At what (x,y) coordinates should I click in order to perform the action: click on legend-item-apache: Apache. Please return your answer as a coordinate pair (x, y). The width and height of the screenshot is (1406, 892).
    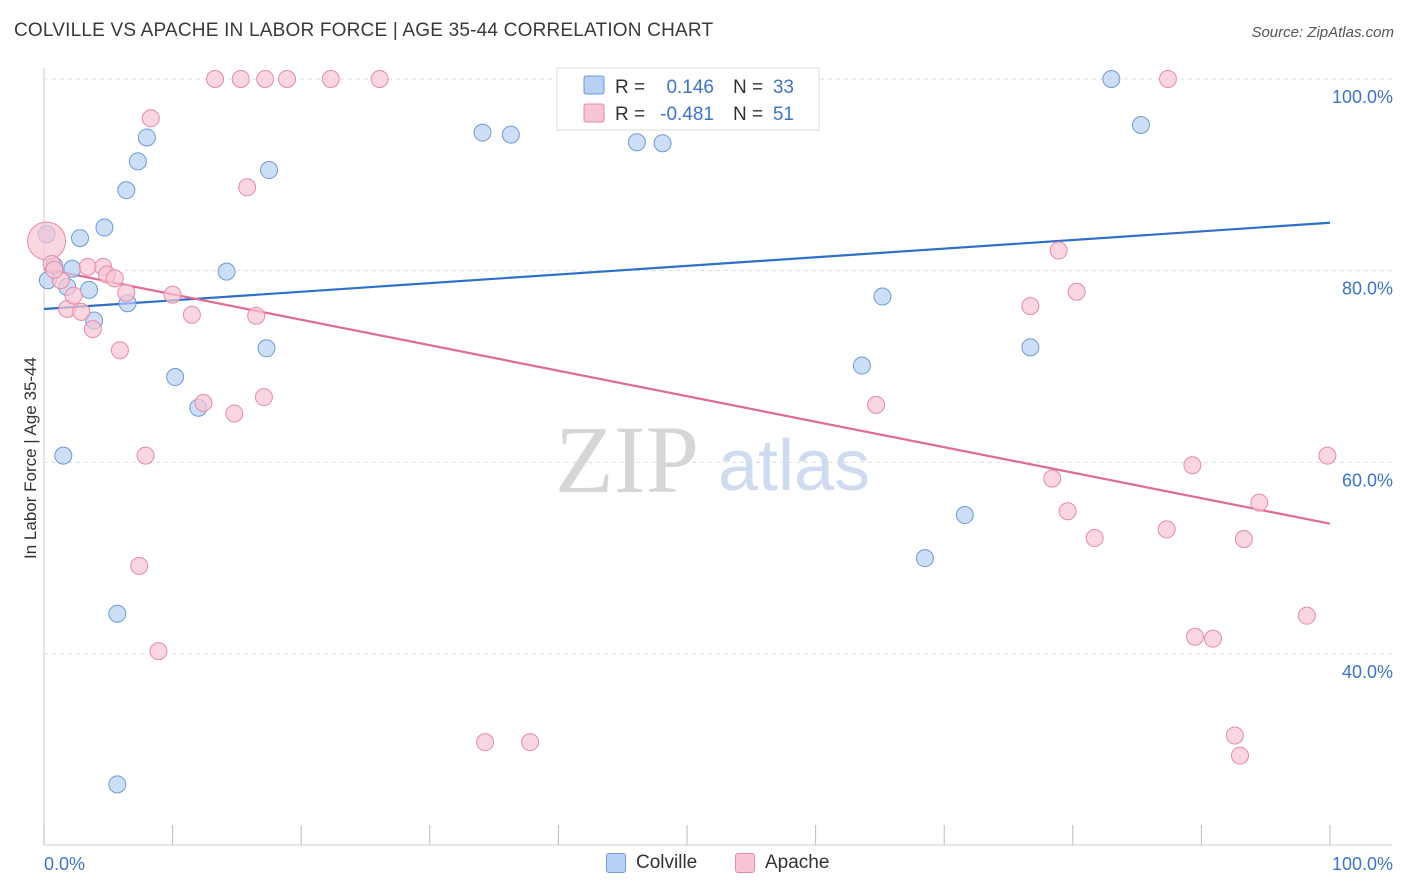
    Looking at the image, I should click on (782, 863).